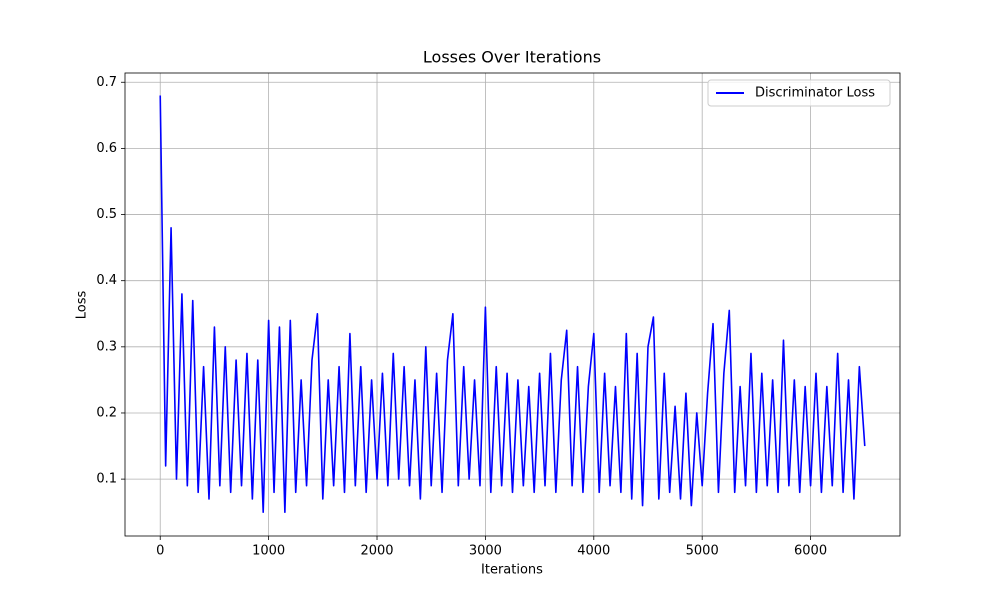  I want to click on y-tick-label: 0.3, so click(106, 346).